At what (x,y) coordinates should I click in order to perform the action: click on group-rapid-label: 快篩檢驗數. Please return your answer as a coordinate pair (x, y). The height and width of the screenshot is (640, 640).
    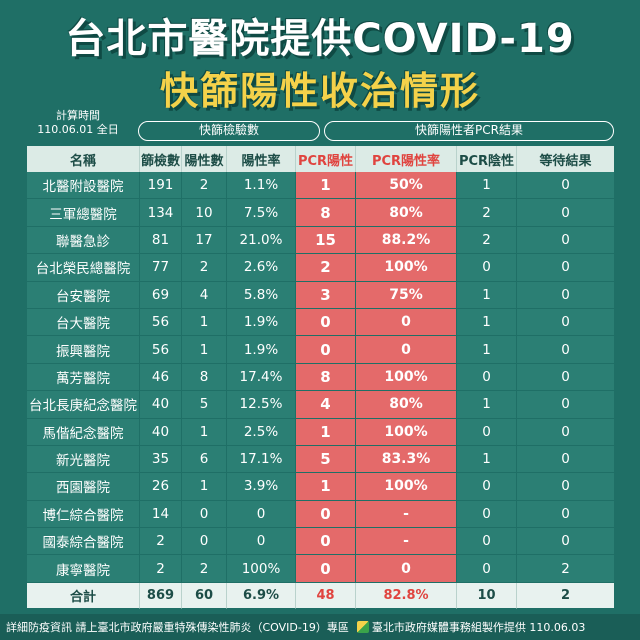
    Looking at the image, I should click on (229, 131).